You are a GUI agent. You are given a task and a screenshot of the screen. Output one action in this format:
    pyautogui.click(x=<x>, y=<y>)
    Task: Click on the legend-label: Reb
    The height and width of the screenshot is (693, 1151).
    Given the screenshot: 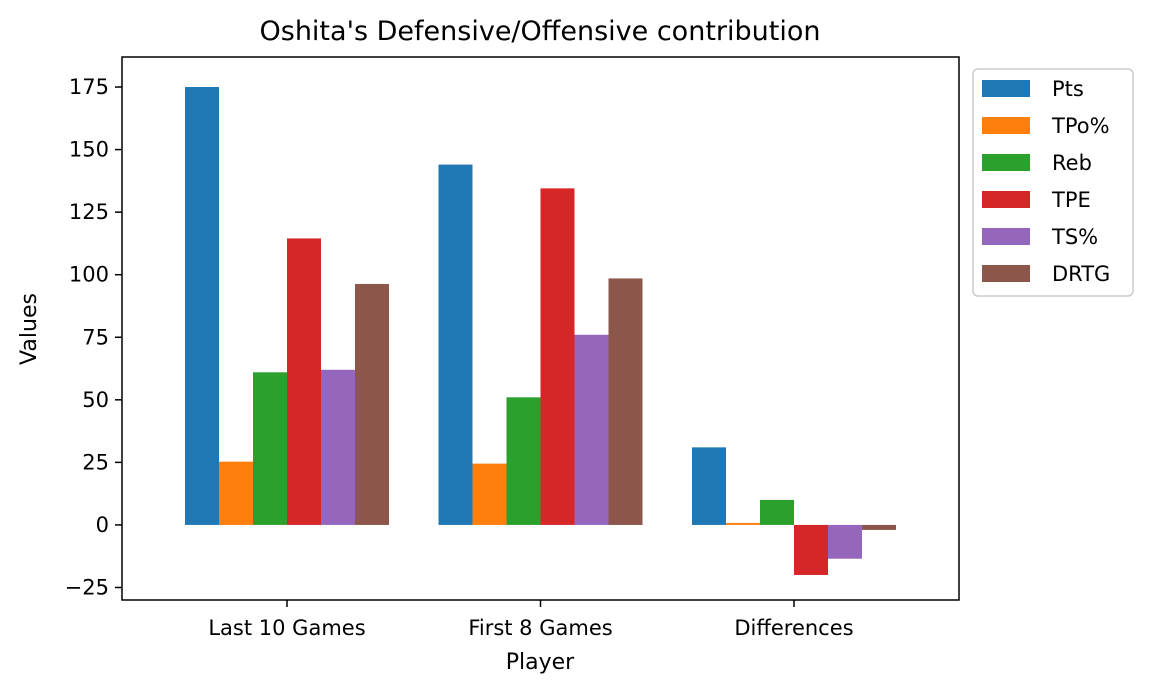 What is the action you would take?
    pyautogui.click(x=1072, y=163)
    